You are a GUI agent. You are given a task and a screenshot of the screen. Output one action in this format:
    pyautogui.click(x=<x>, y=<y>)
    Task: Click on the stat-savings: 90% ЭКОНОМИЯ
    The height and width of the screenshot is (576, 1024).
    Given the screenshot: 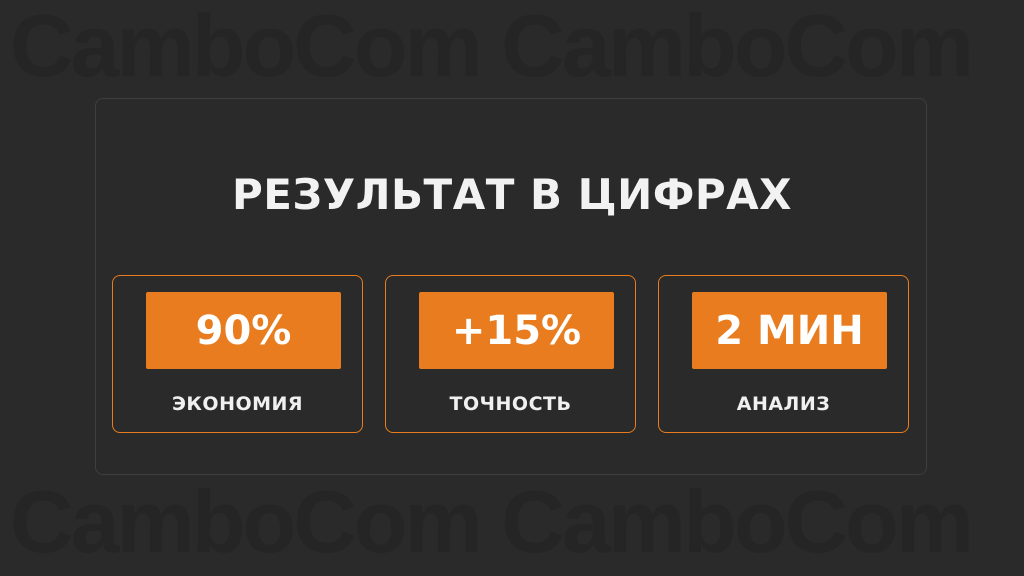 What is the action you would take?
    pyautogui.click(x=237, y=354)
    